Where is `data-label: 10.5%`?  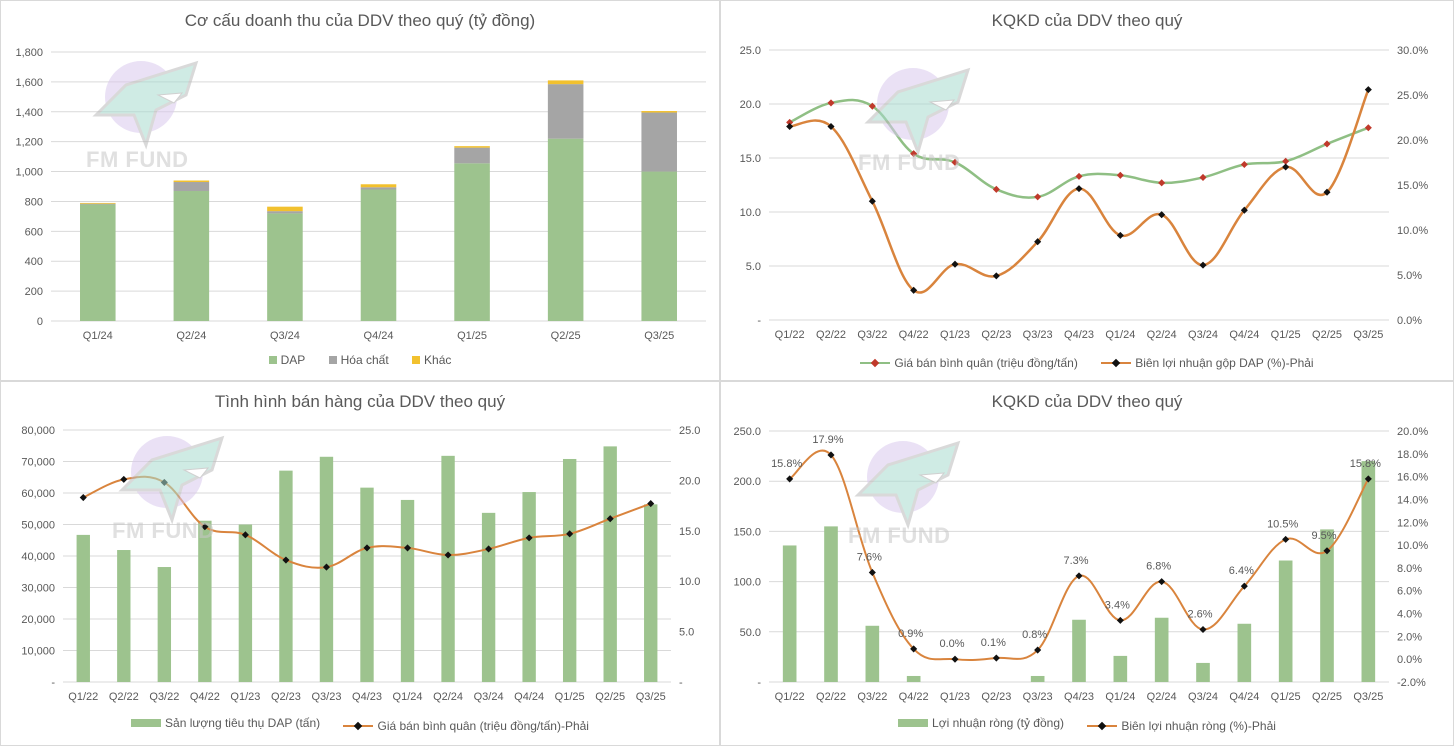 data-label: 10.5% is located at coordinates (1282, 524).